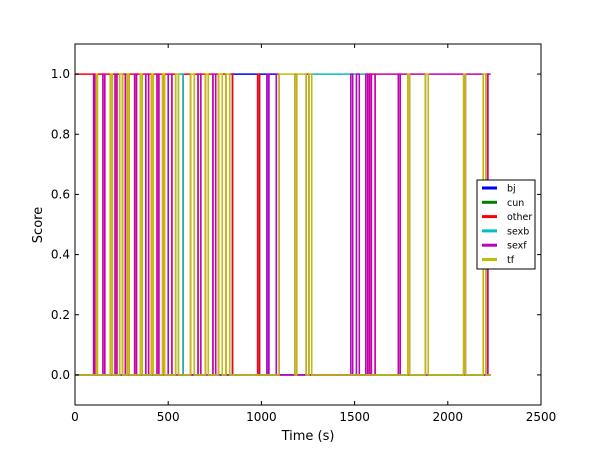  What do you see at coordinates (448, 417) in the screenshot?
I see `x-tick-label: 2000` at bounding box center [448, 417].